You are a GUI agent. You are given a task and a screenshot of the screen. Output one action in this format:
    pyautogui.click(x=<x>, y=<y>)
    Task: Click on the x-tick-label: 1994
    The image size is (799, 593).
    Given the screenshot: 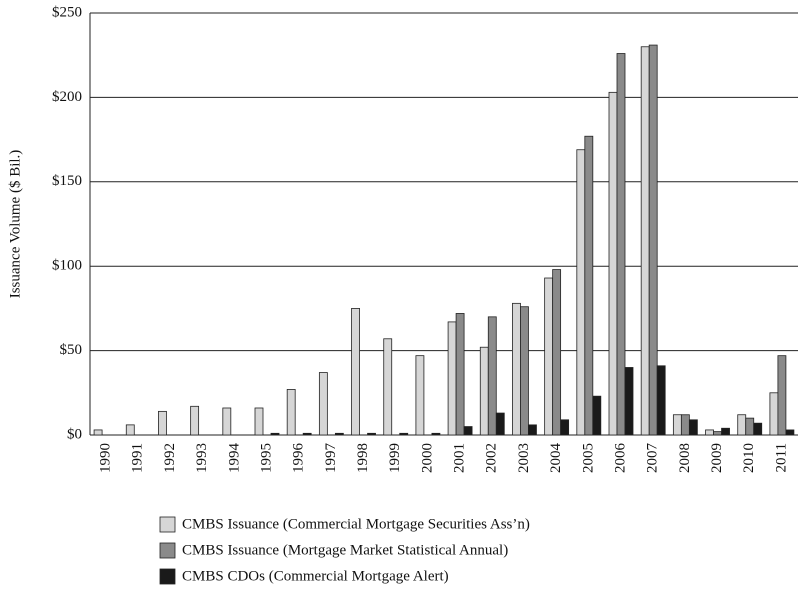 What is the action you would take?
    pyautogui.click(x=234, y=458)
    